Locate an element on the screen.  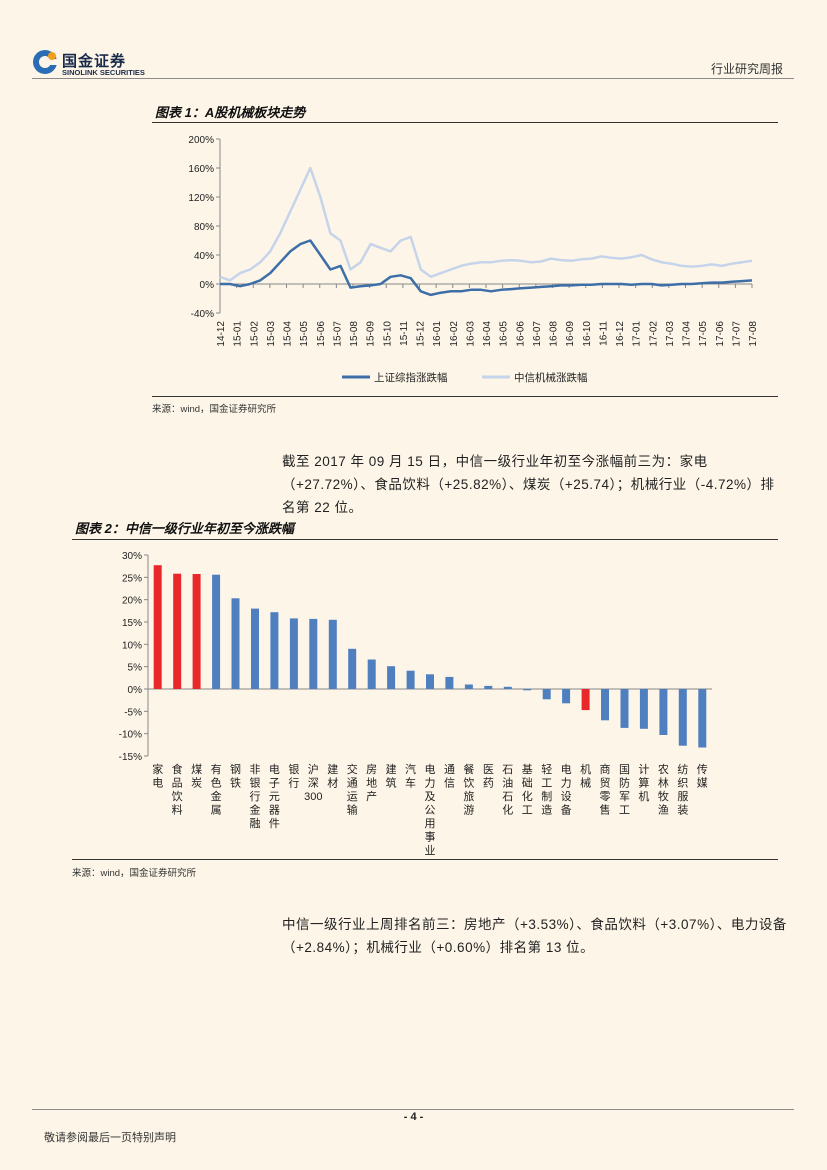
x-tick-label: 16-09 is located at coordinates (570, 334).